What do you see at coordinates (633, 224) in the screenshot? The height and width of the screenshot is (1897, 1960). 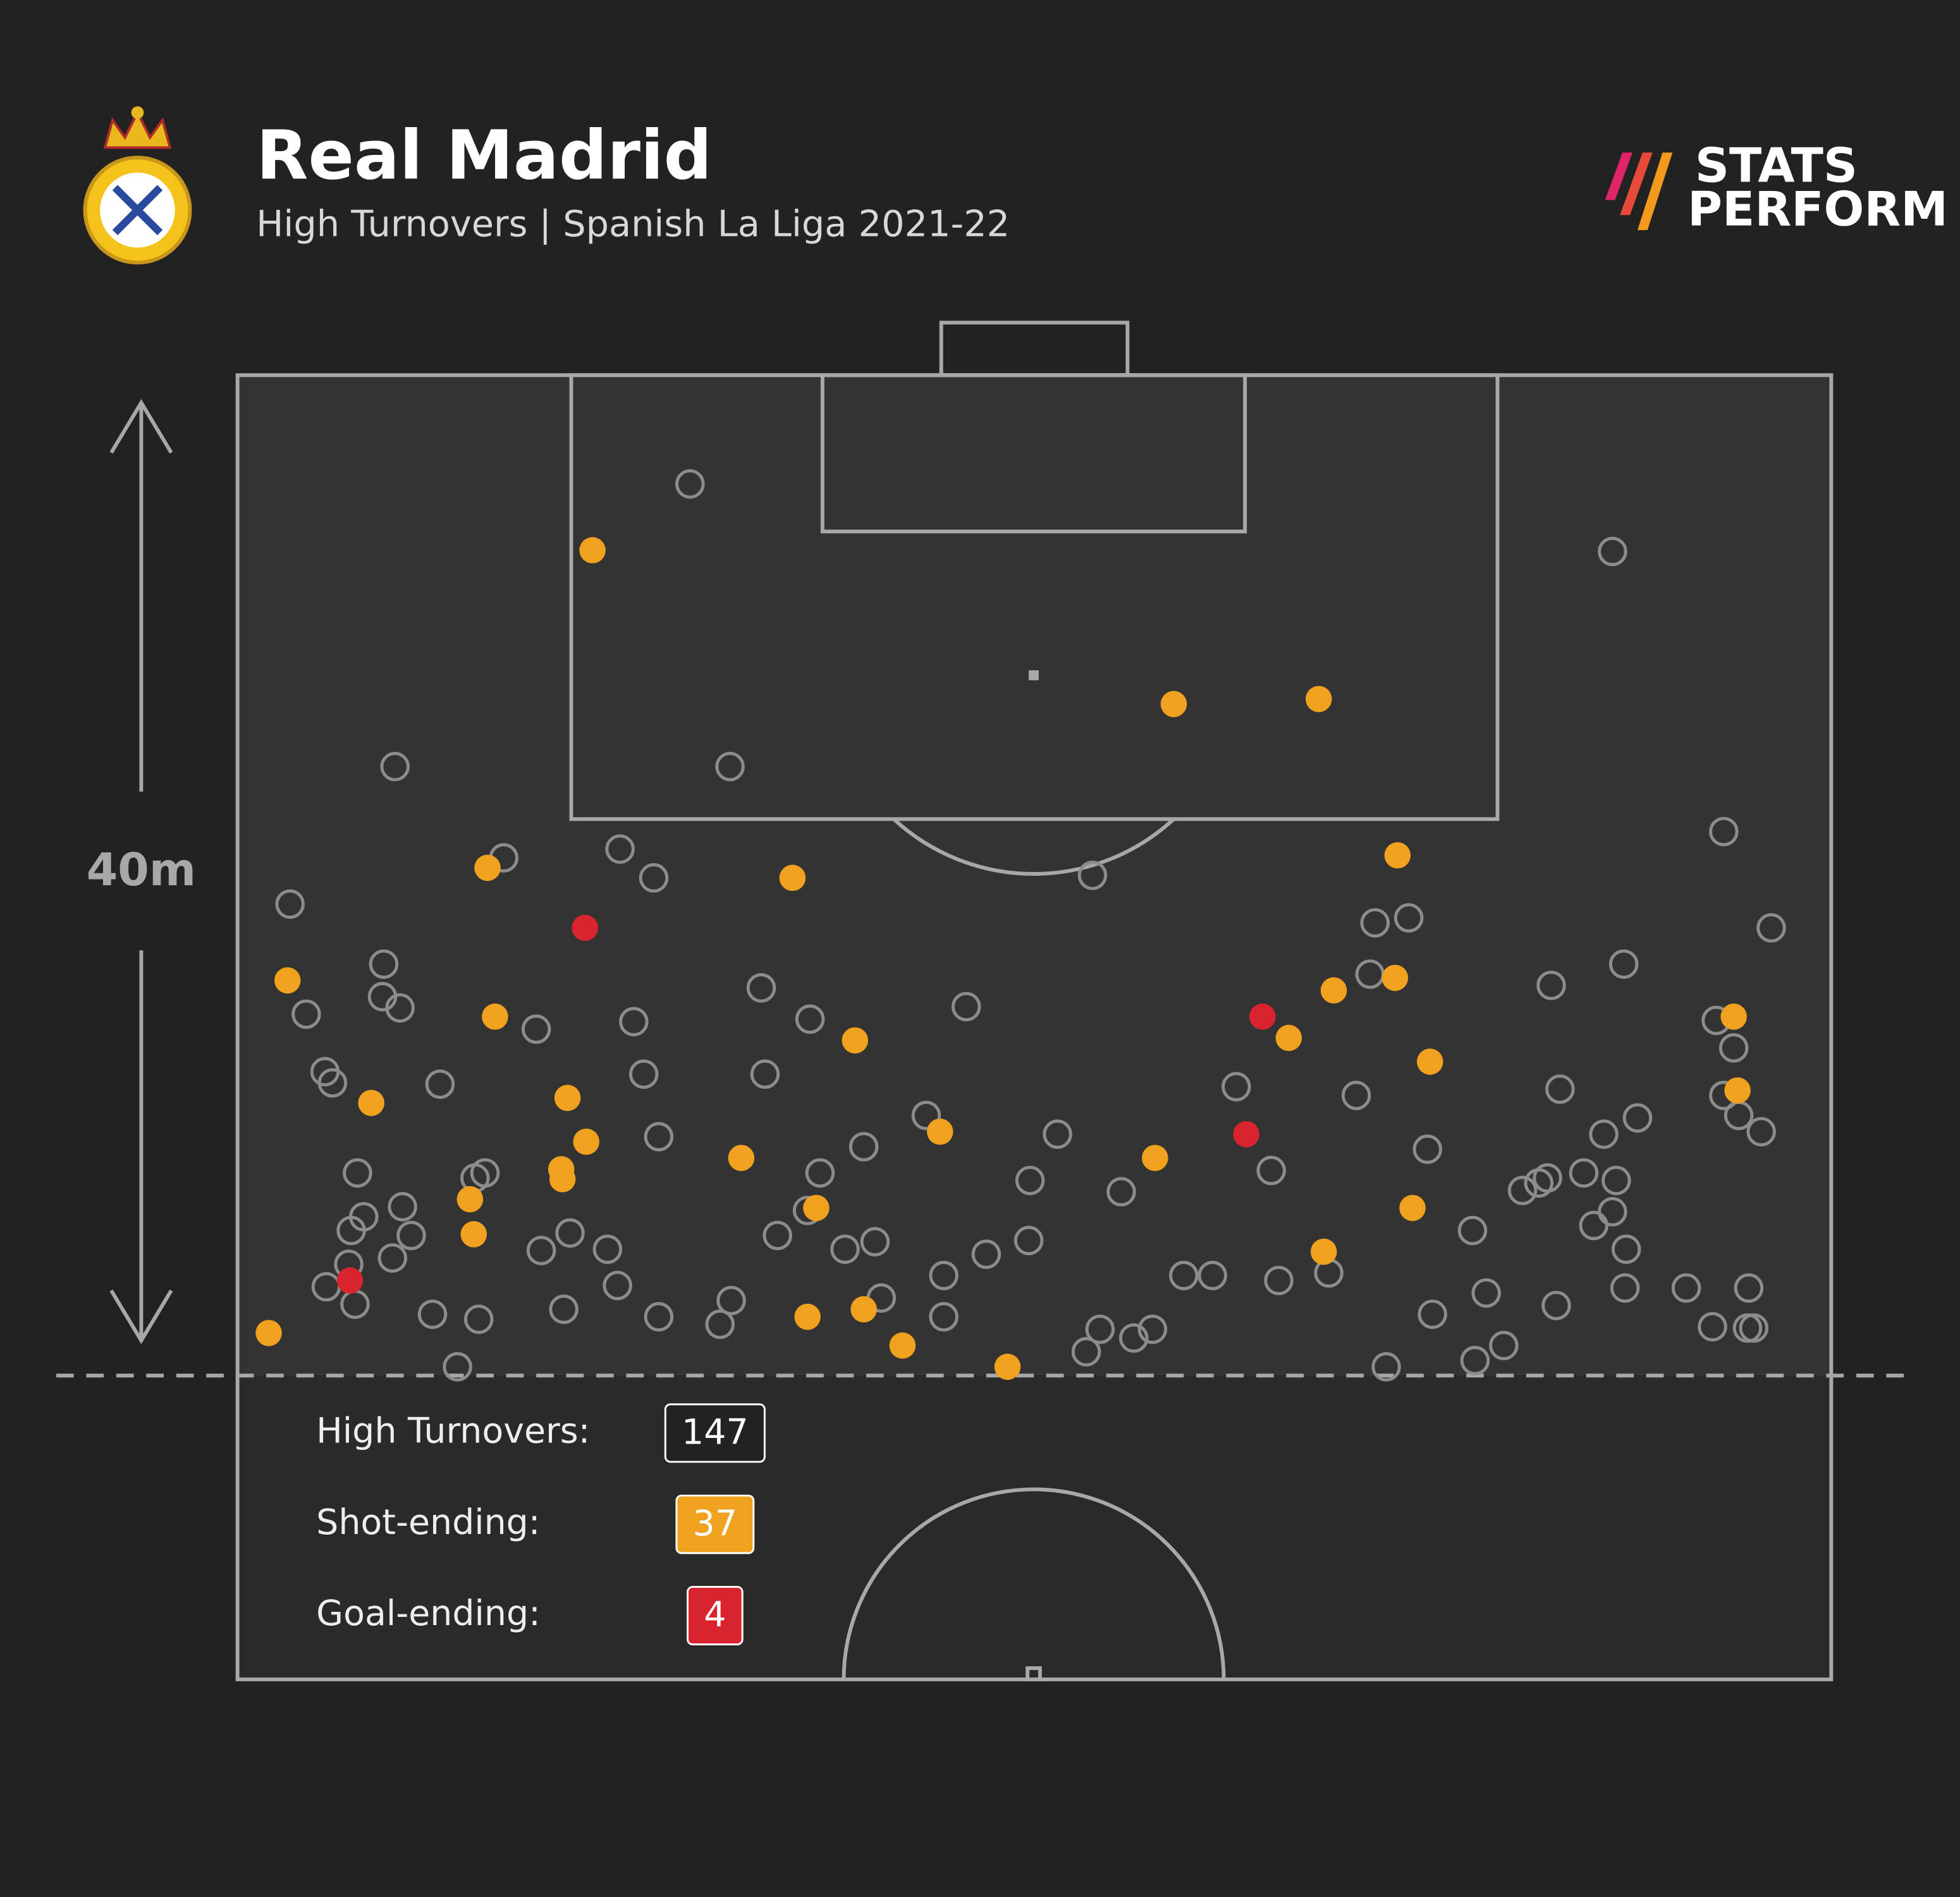 I see `subtitle: High Turnovers | Spanish La Liga 2021-22` at bounding box center [633, 224].